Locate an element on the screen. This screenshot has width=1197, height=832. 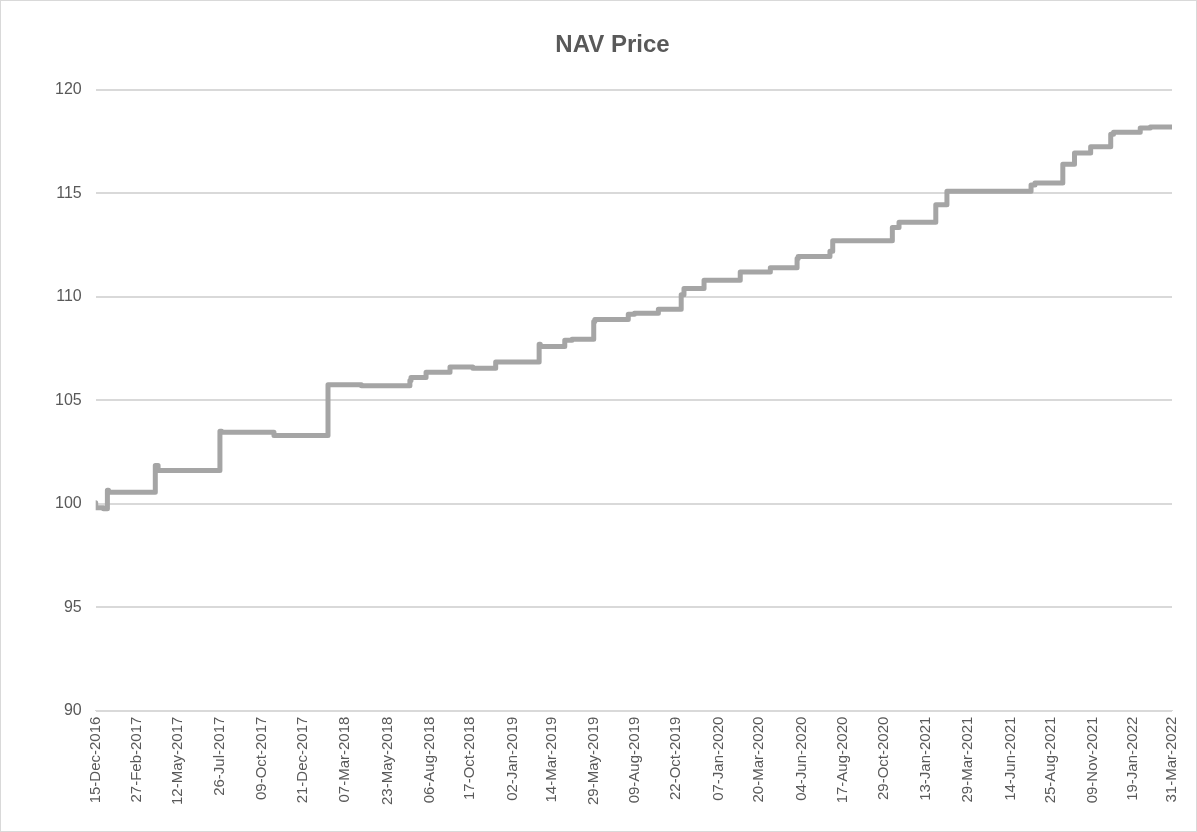
y-tick-label: 100 is located at coordinates (68, 503).